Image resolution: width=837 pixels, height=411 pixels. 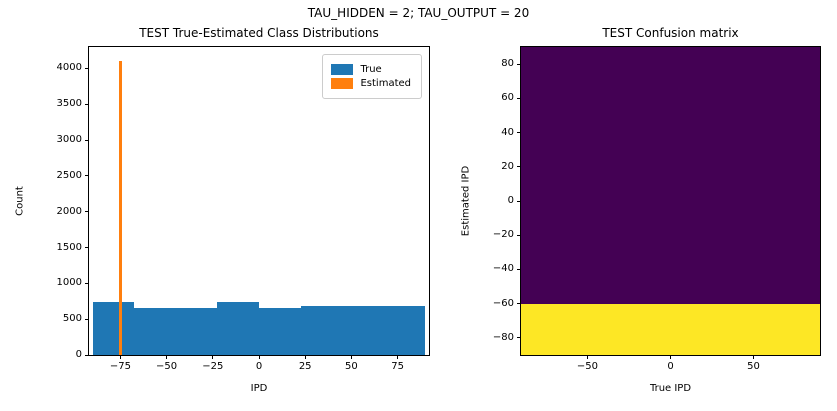 I want to click on legend-entry-true: True, so click(x=371, y=69).